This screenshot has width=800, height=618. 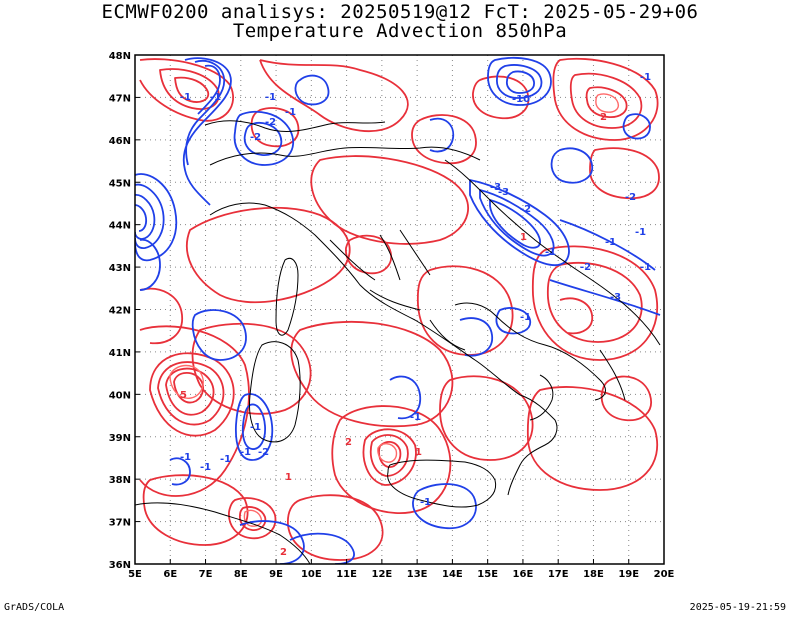 I want to click on lat-tick-label: 46N, so click(x=120, y=141).